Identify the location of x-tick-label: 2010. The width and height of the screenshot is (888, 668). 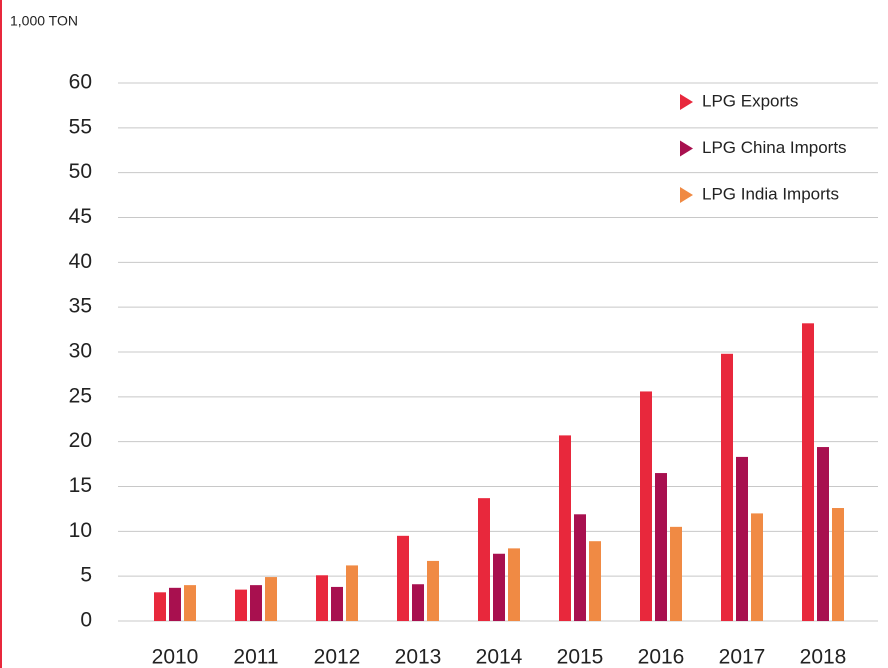
(175, 657).